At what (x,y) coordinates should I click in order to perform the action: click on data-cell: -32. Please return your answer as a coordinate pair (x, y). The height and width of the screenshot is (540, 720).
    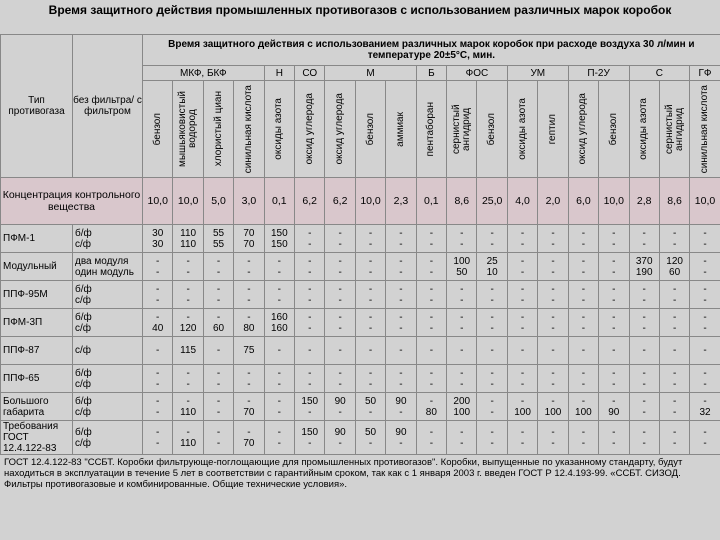
    Looking at the image, I should click on (704, 406).